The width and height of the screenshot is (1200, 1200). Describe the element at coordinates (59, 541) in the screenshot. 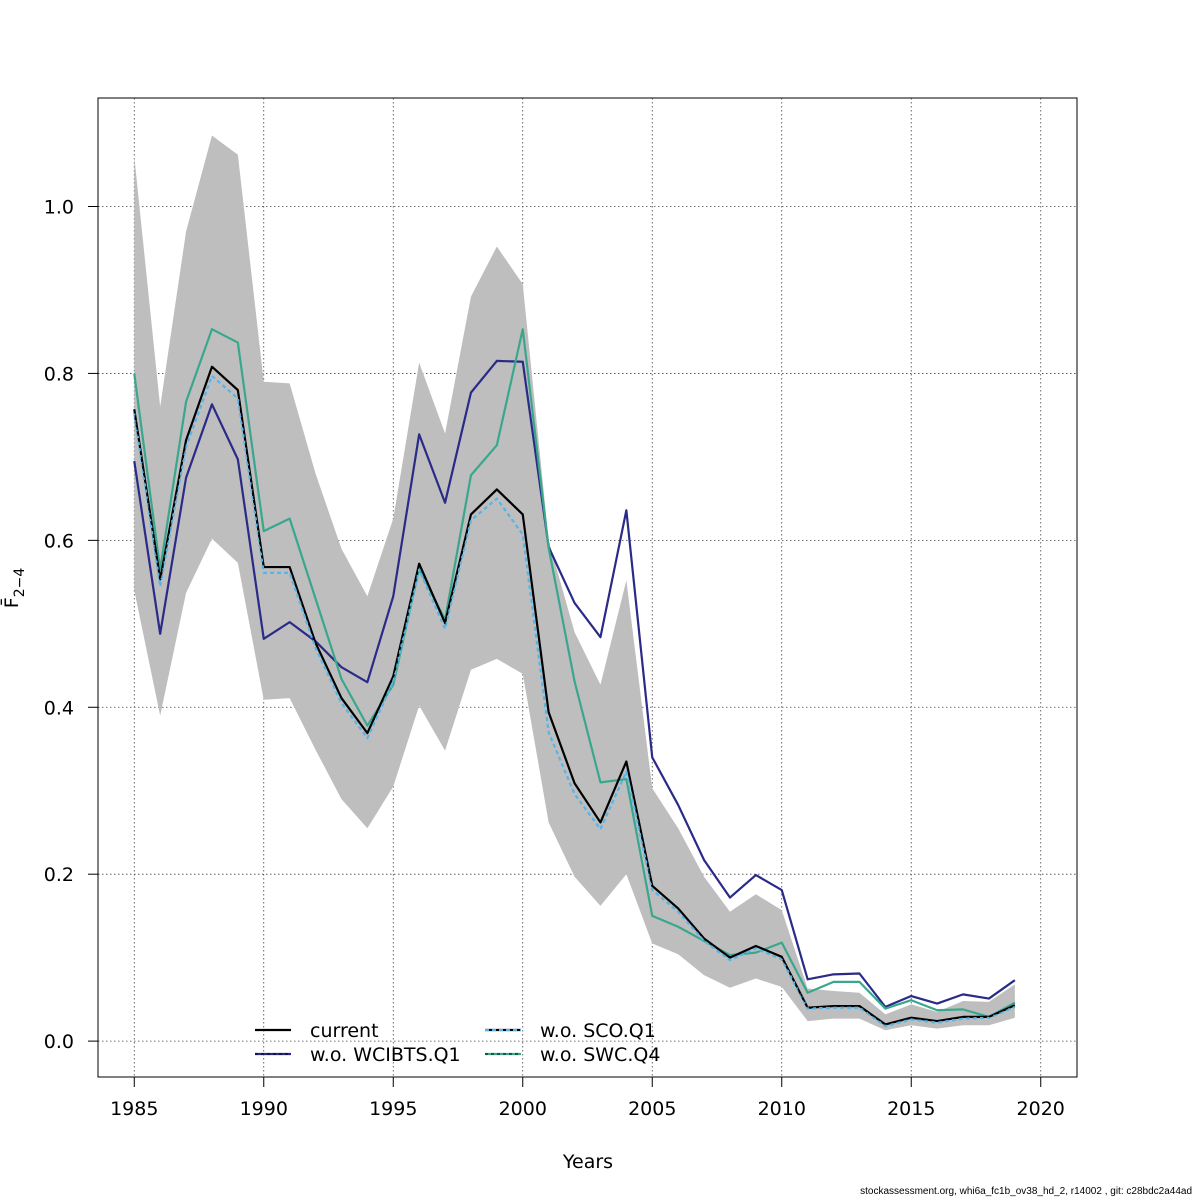

I see `y-tick-label: 0.6` at that location.